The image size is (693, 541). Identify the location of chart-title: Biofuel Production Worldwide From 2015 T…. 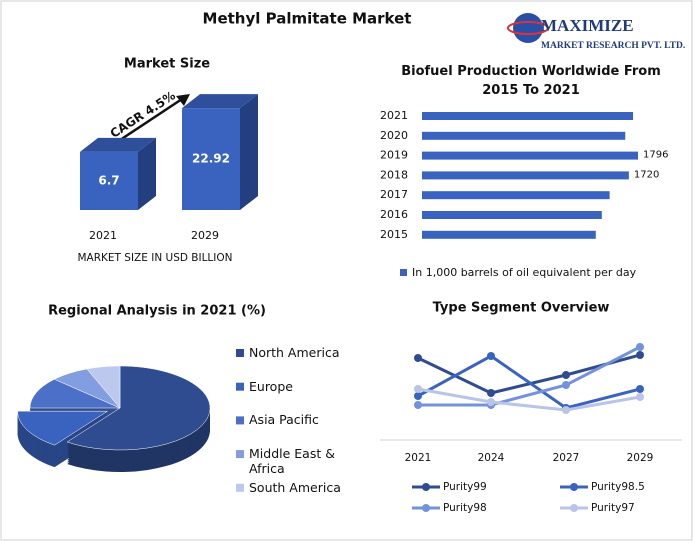
(531, 81).